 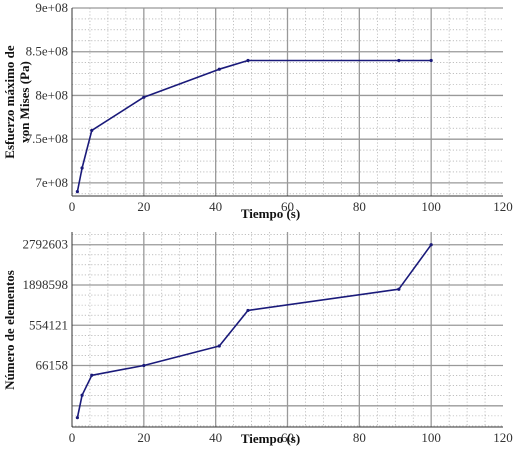 What do you see at coordinates (51, 94) in the screenshot?
I see `y-tick-label: 8e+08` at bounding box center [51, 94].